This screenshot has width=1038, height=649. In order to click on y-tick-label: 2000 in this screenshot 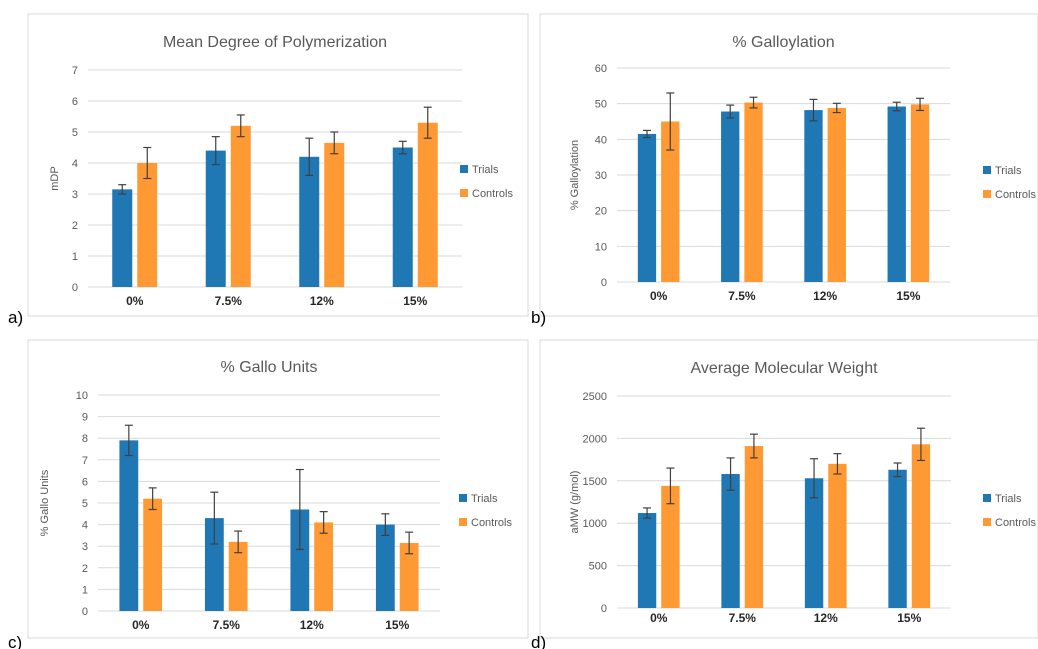, I will do `click(595, 439)`.